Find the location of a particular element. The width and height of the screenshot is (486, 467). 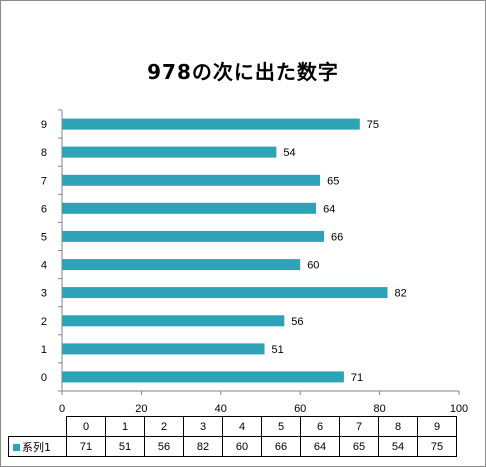

data-table-header-0: 0 is located at coordinates (86, 426).